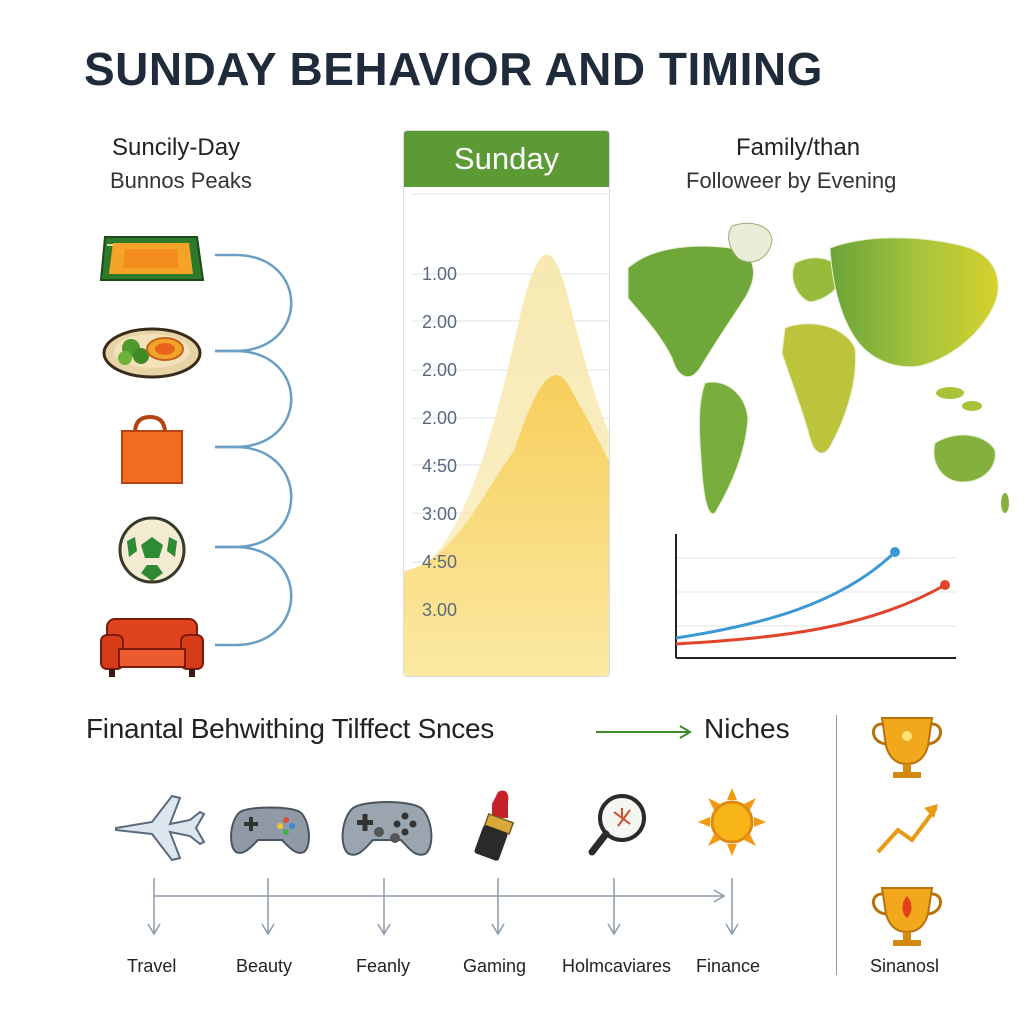 This screenshot has width=1024, height=1024. I want to click on growth-arrow-icon, so click(907, 829).